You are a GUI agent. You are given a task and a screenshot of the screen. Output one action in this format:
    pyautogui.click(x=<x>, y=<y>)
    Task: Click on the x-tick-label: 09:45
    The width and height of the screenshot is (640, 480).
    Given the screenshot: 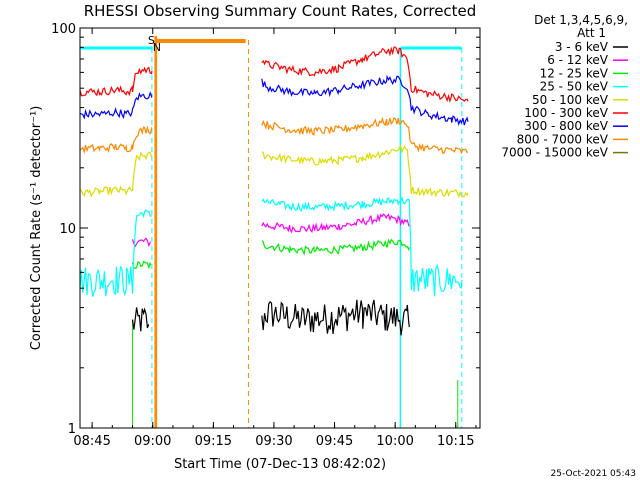 What is the action you would take?
    pyautogui.click(x=334, y=441)
    